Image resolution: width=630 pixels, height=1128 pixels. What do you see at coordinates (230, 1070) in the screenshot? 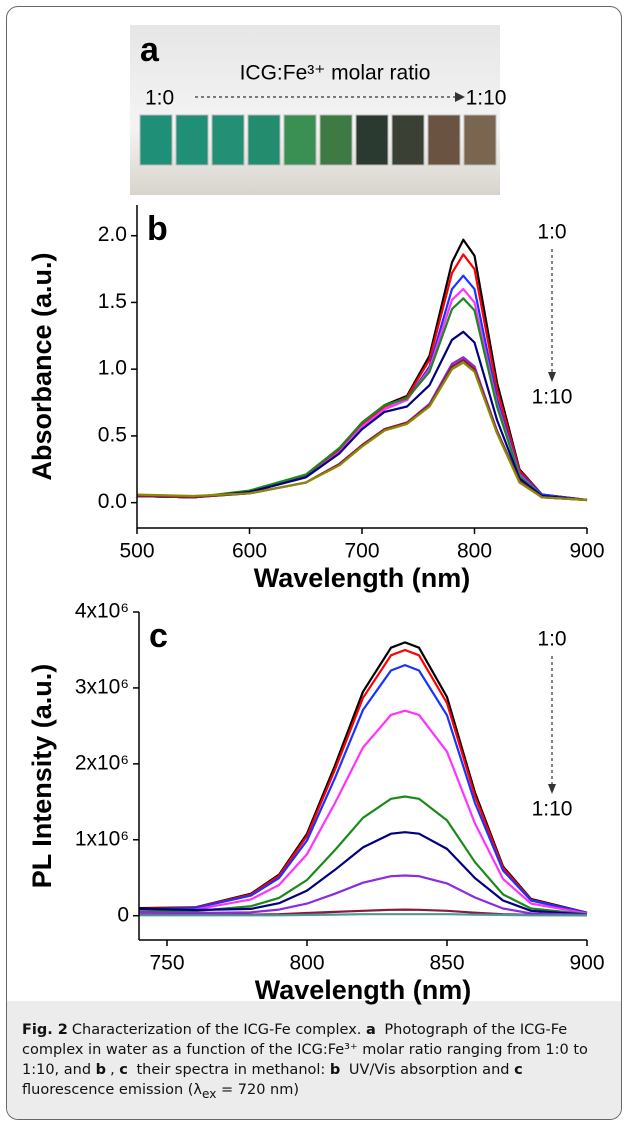
I see `caption-text: their spectra in methanol:` at bounding box center [230, 1070].